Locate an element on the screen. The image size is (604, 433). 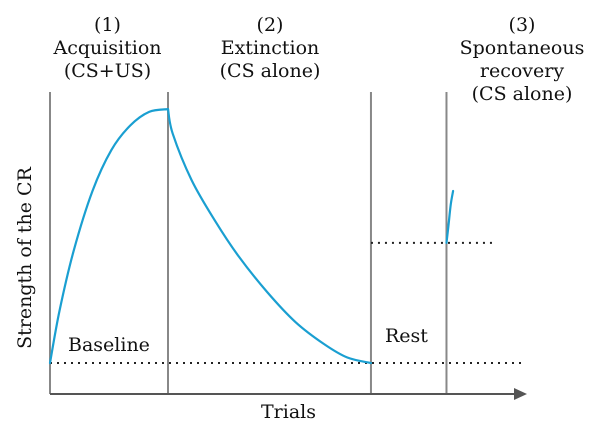
rest-label: Rest is located at coordinates (406, 336).